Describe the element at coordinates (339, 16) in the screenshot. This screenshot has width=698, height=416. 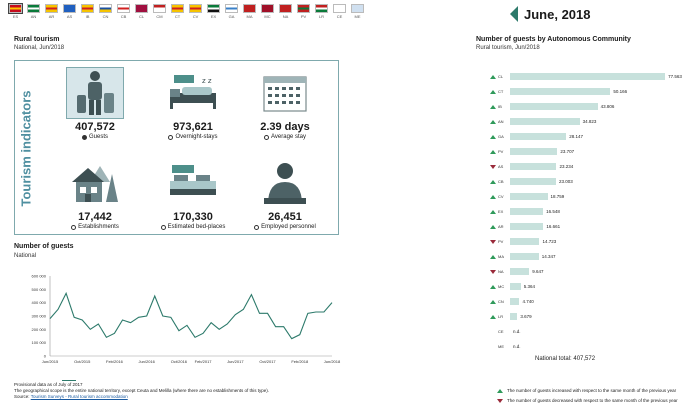
I see `region-code: CE` at that location.